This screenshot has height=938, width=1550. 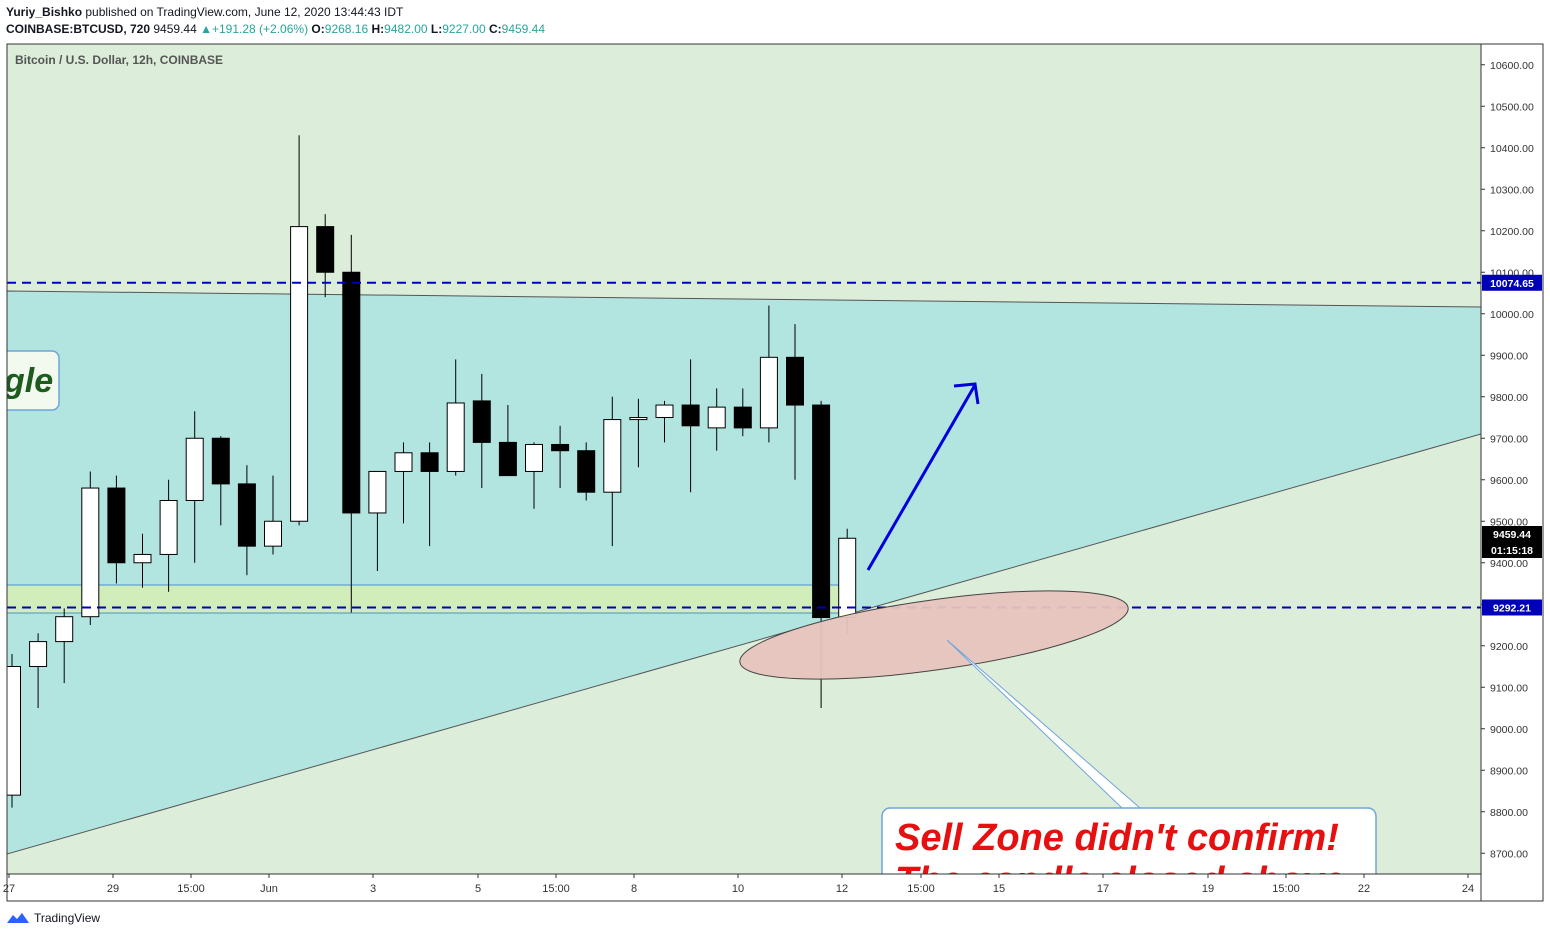 I want to click on countdown-label: 01:15:18, so click(x=1512, y=551).